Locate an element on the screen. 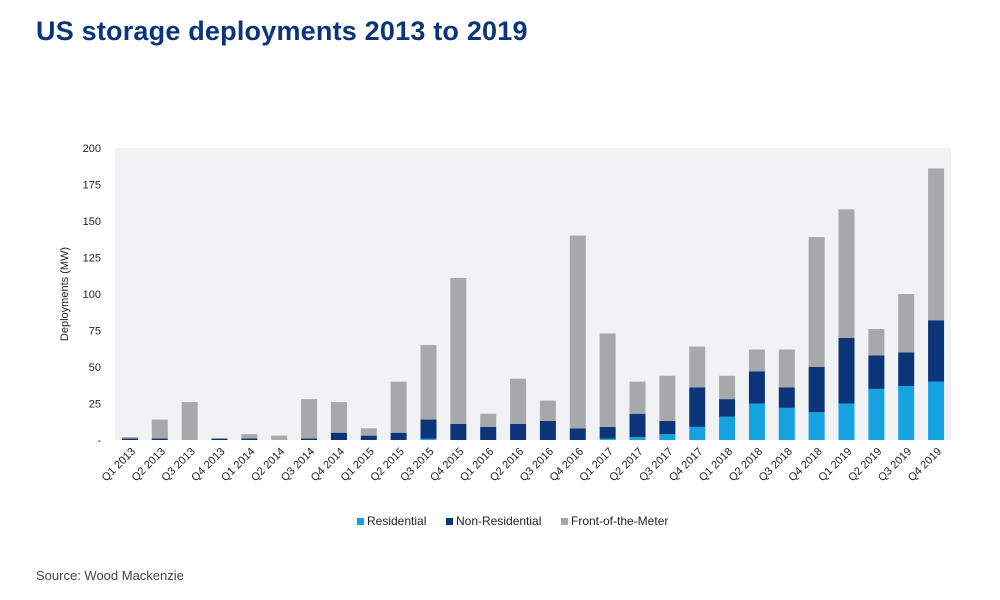 The height and width of the screenshot is (600, 1000). legend-label: Residential is located at coordinates (396, 521).